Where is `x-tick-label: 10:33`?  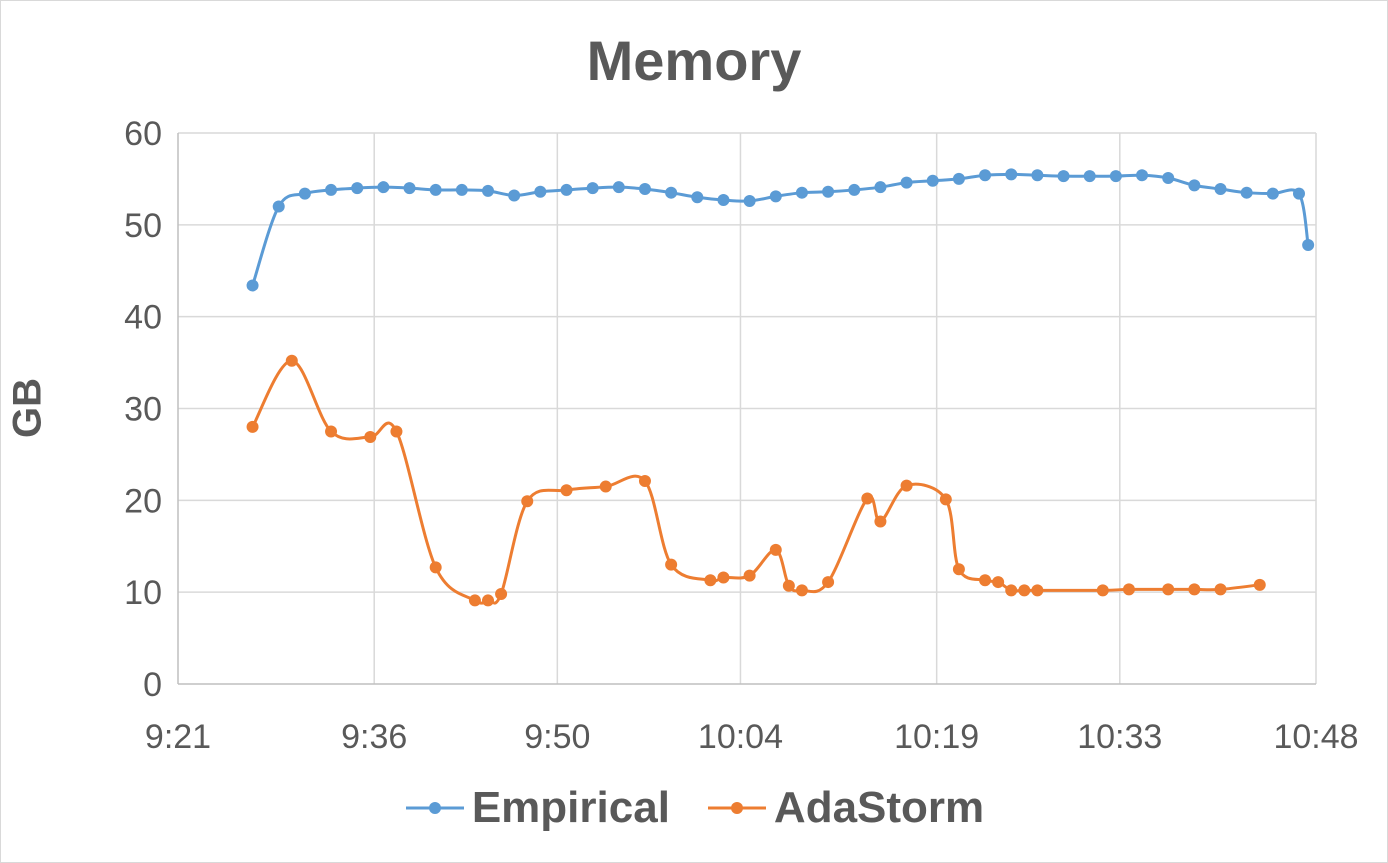 x-tick-label: 10:33 is located at coordinates (1119, 737).